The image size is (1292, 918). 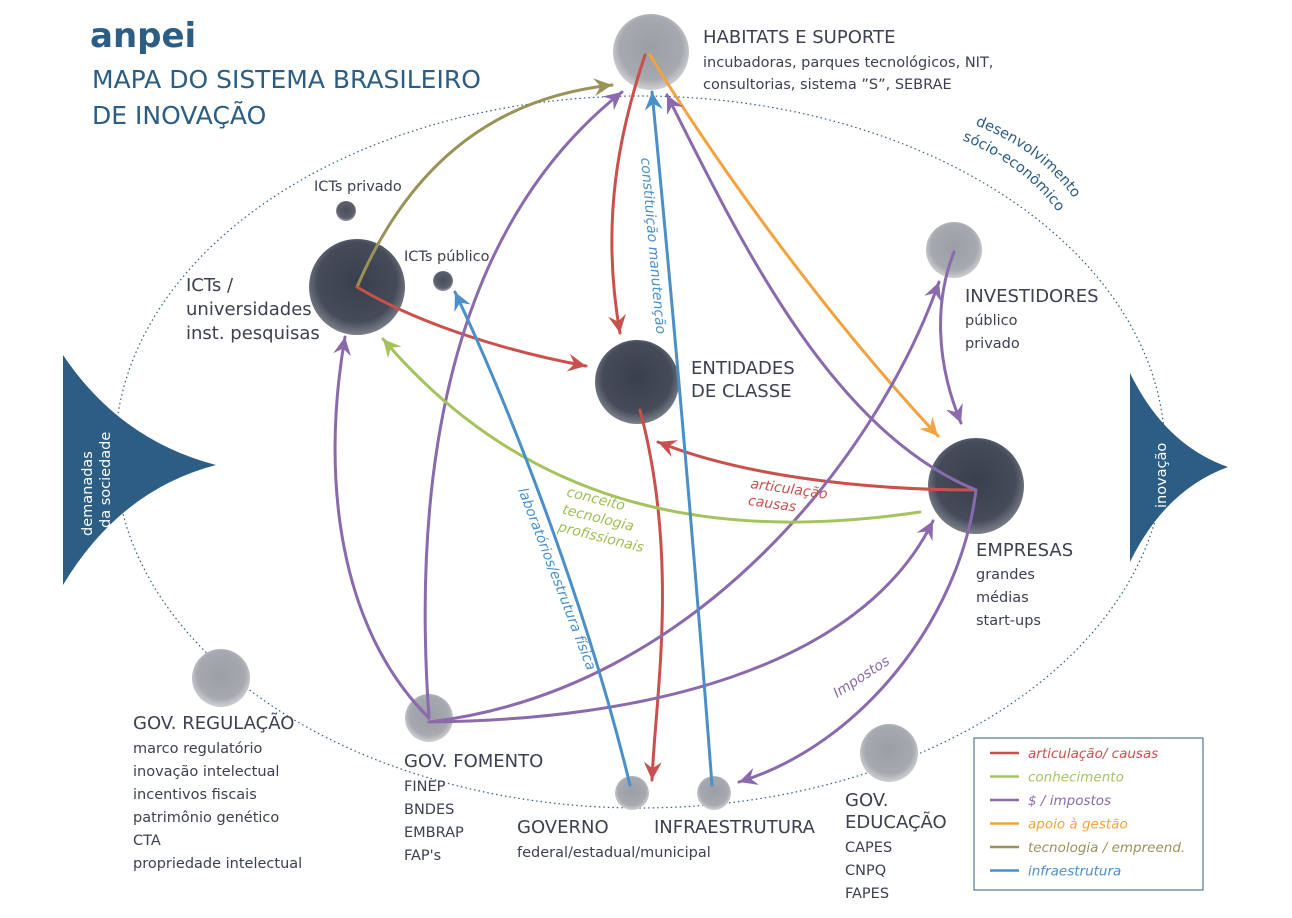 I want to click on edge-entidades-to-governo-arrowhead, so click(x=652, y=770).